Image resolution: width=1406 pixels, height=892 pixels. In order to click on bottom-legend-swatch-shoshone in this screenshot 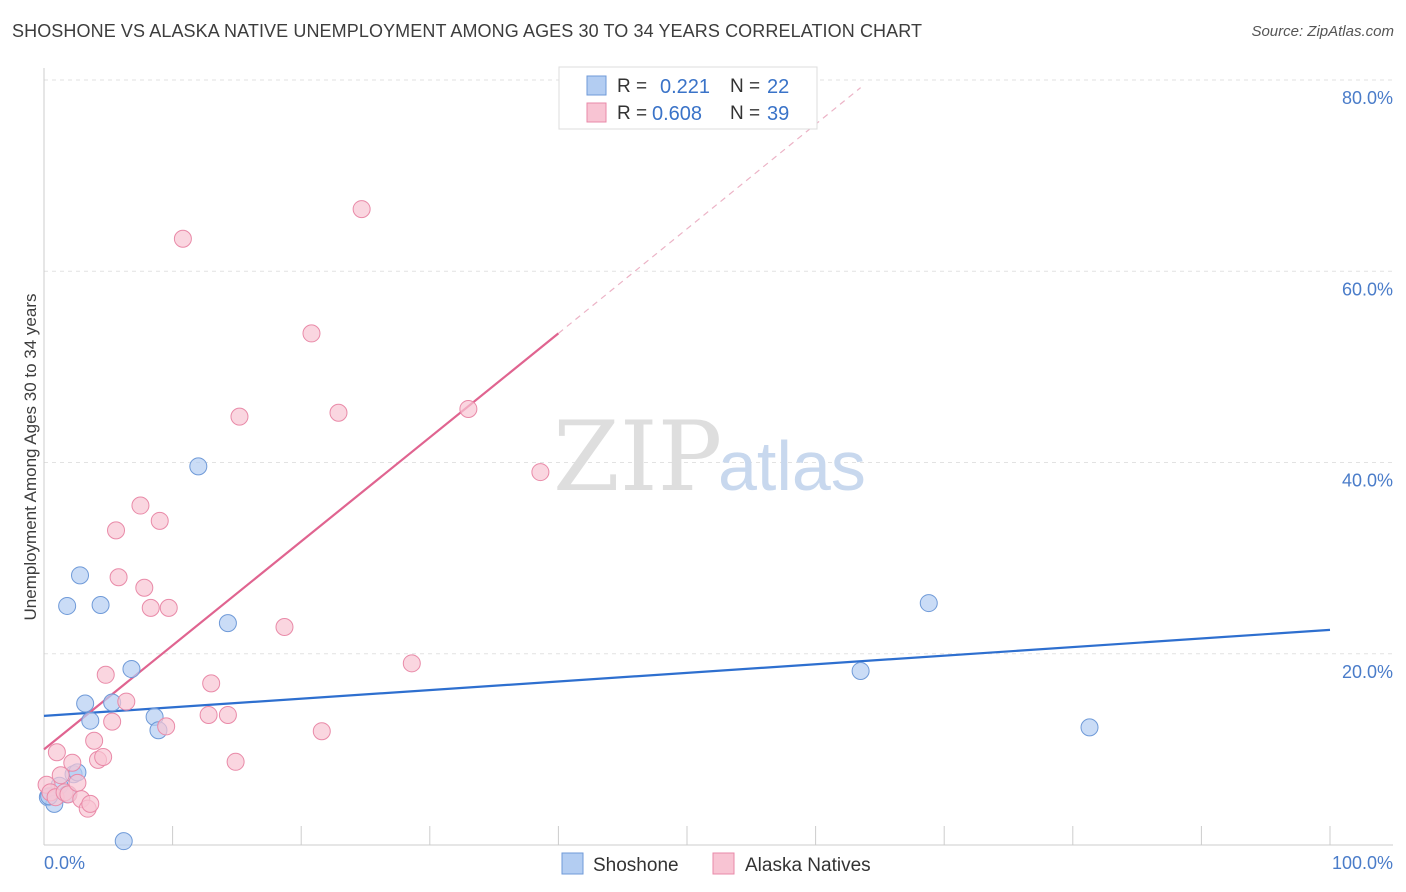, I will do `click(572, 863)`.